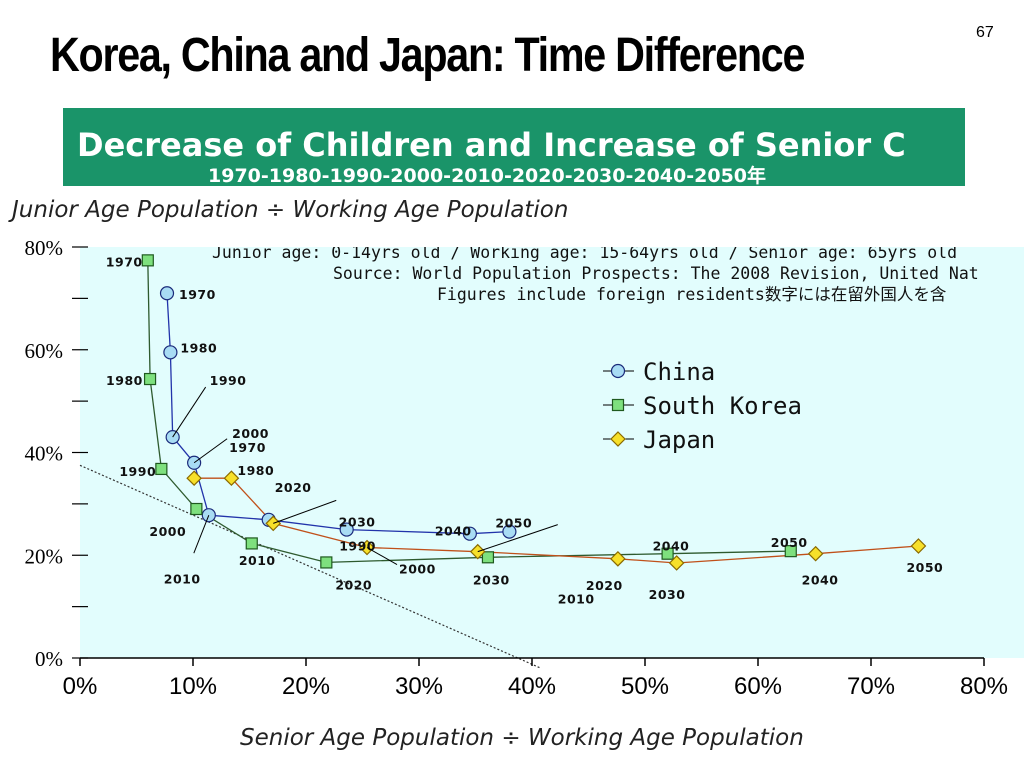  What do you see at coordinates (80, 686) in the screenshot?
I see `x-tick-label: 0%` at bounding box center [80, 686].